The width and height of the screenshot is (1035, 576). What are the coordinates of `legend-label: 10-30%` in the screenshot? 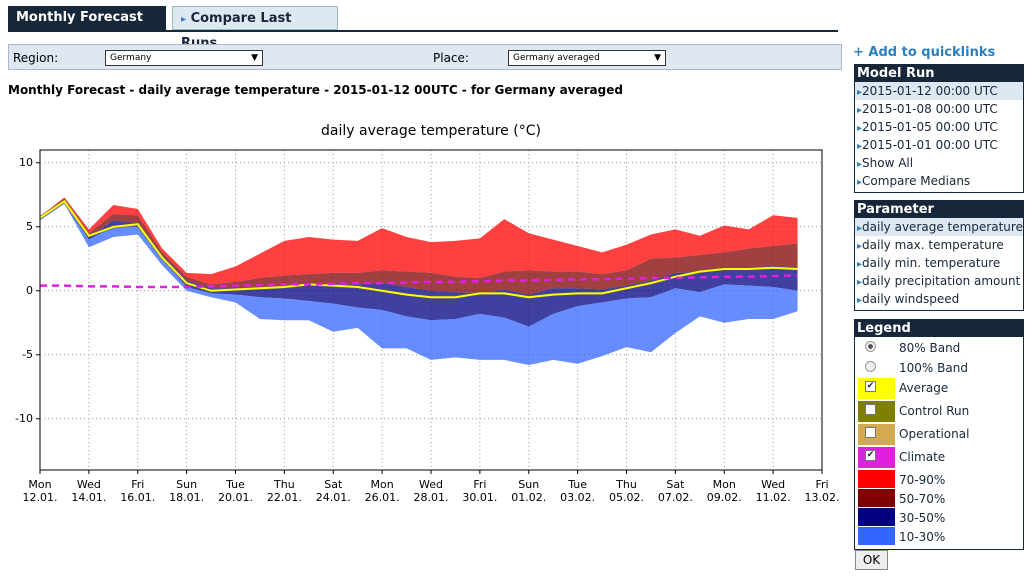 It's located at (922, 537).